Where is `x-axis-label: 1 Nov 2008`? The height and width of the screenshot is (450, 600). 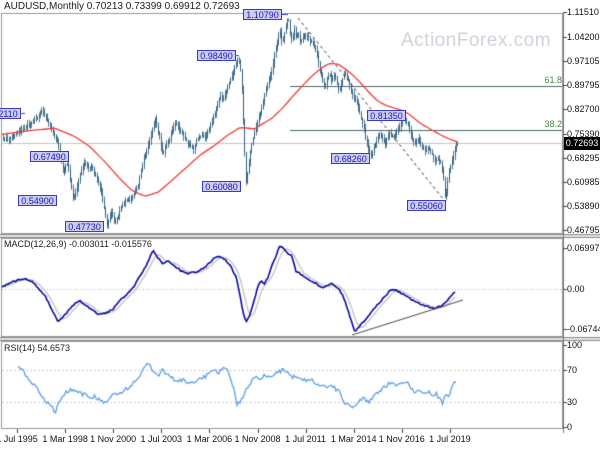
x-axis-label: 1 Nov 2008 is located at coordinates (257, 439).